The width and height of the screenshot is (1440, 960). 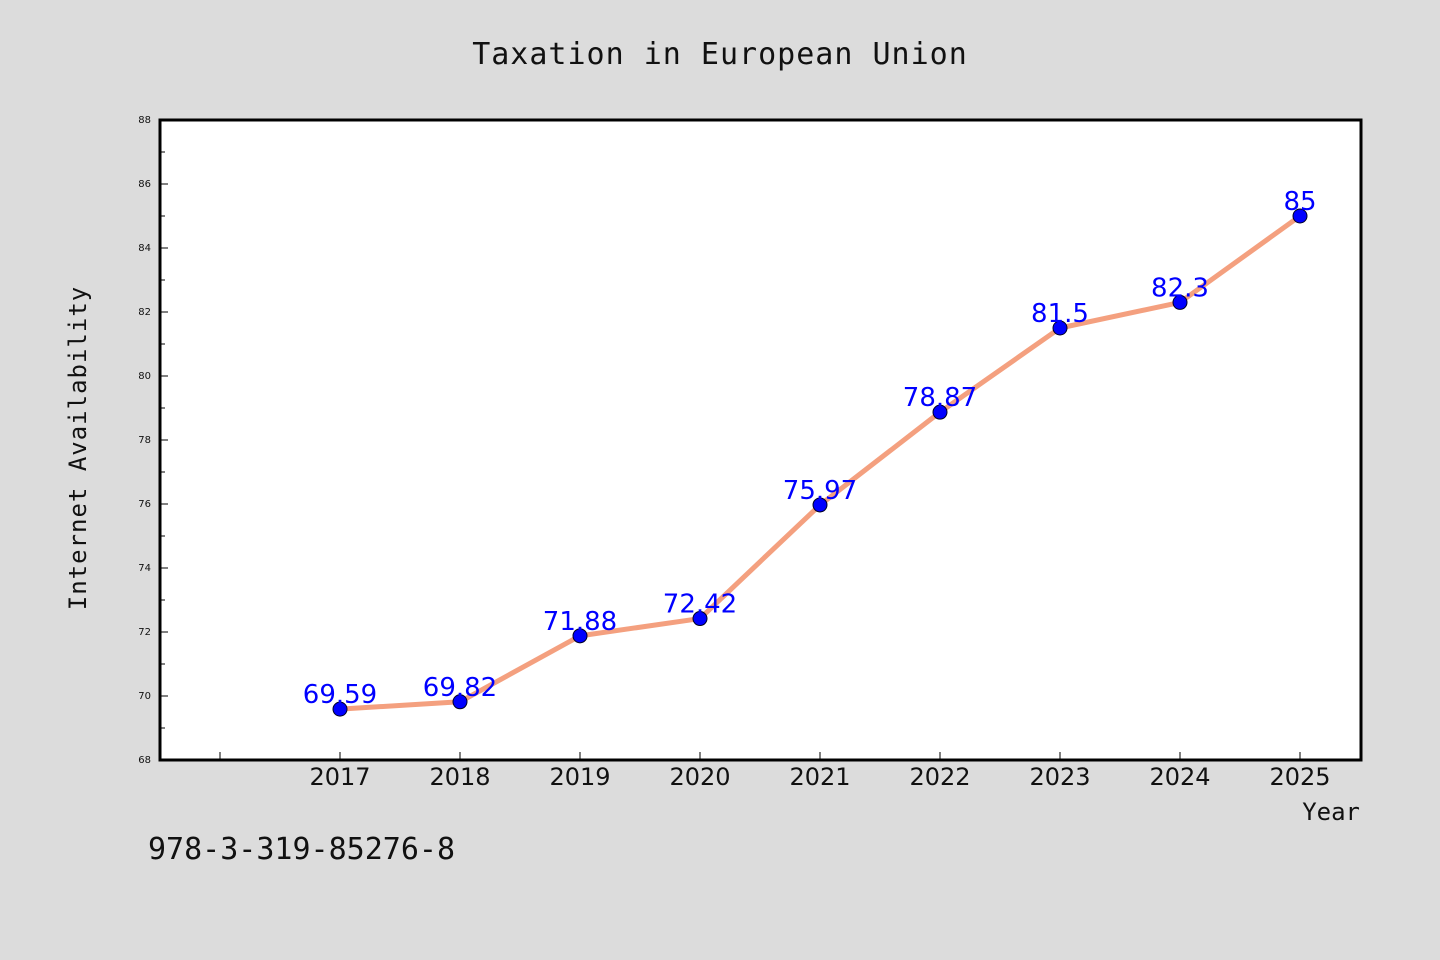 I want to click on data-label: 69.59, so click(x=340, y=695).